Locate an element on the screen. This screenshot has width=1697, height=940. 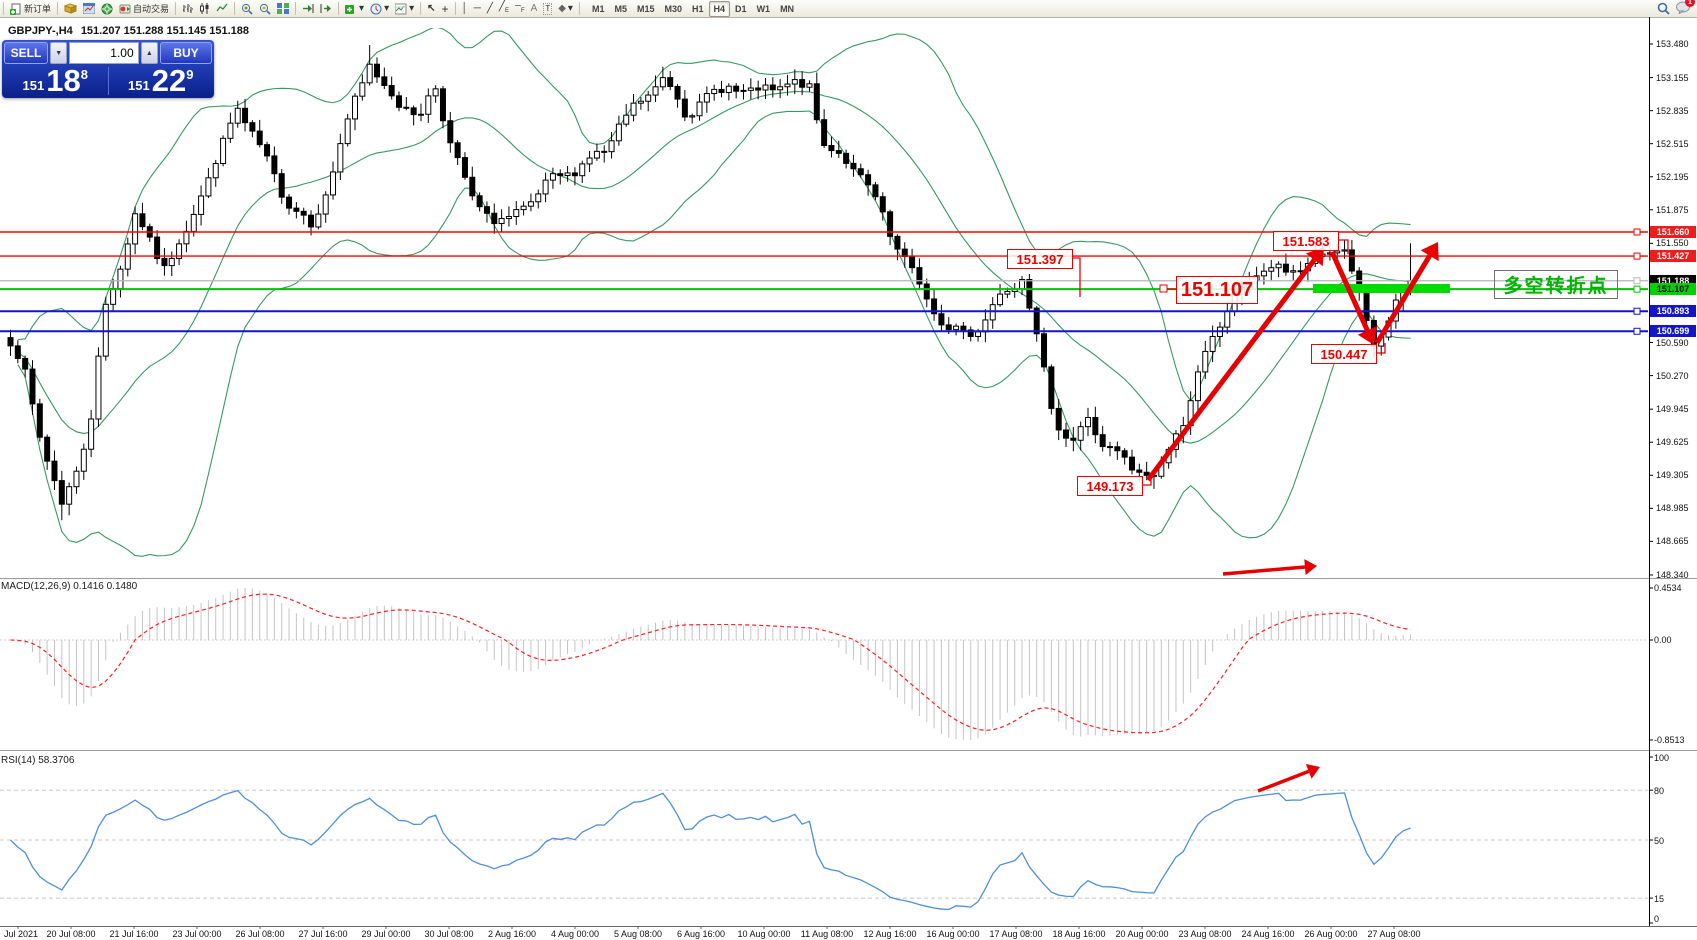
hline-tool-button: ─ is located at coordinates (477, 8).